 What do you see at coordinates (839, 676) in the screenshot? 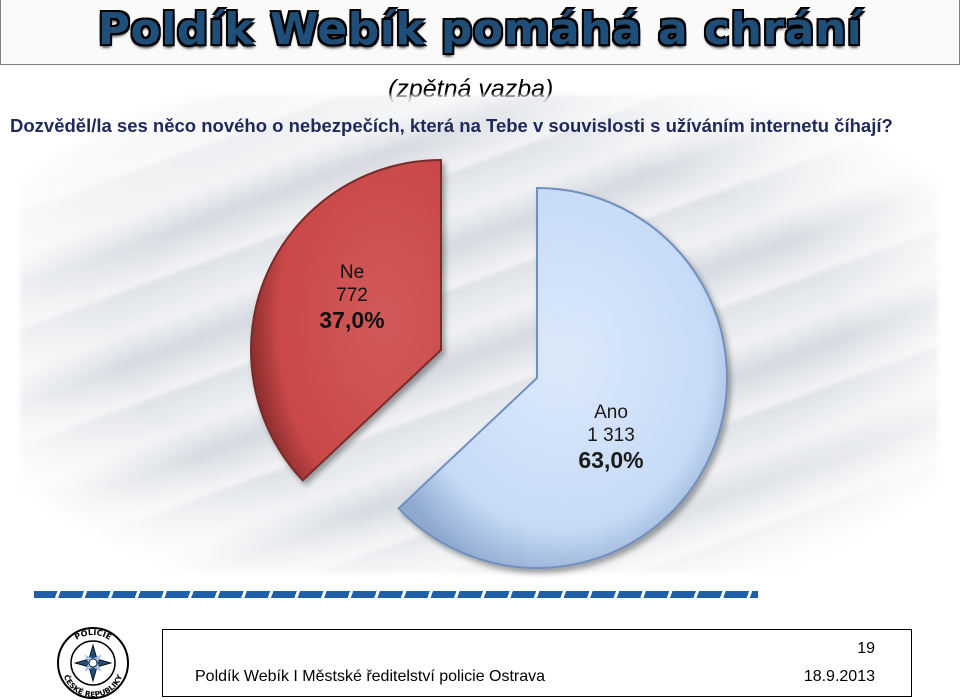
I see `footer-date: 18.9.2013` at bounding box center [839, 676].